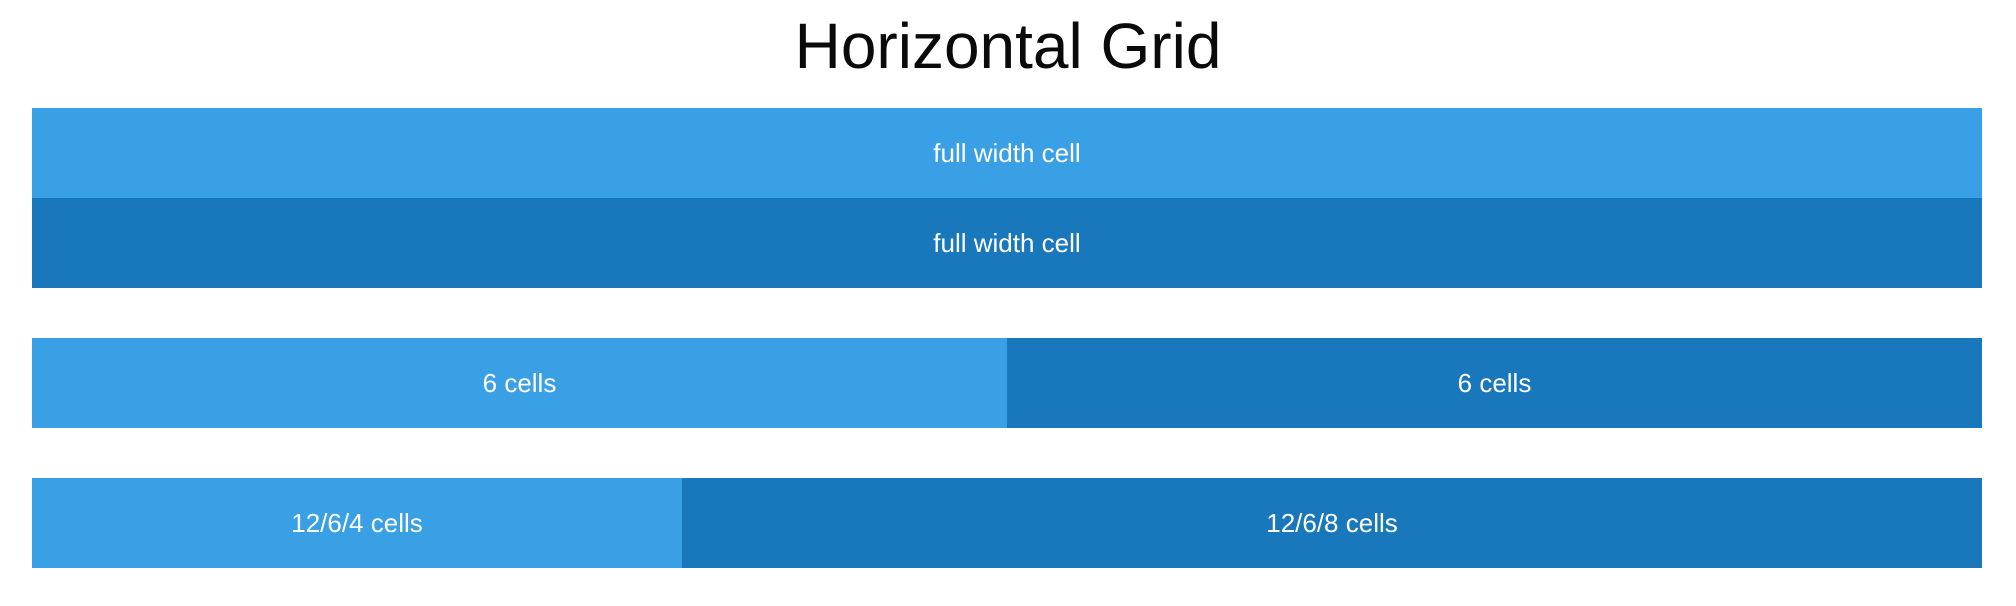 The width and height of the screenshot is (2016, 606). I want to click on grid-row-full-width-2: full width cell, so click(1007, 243).